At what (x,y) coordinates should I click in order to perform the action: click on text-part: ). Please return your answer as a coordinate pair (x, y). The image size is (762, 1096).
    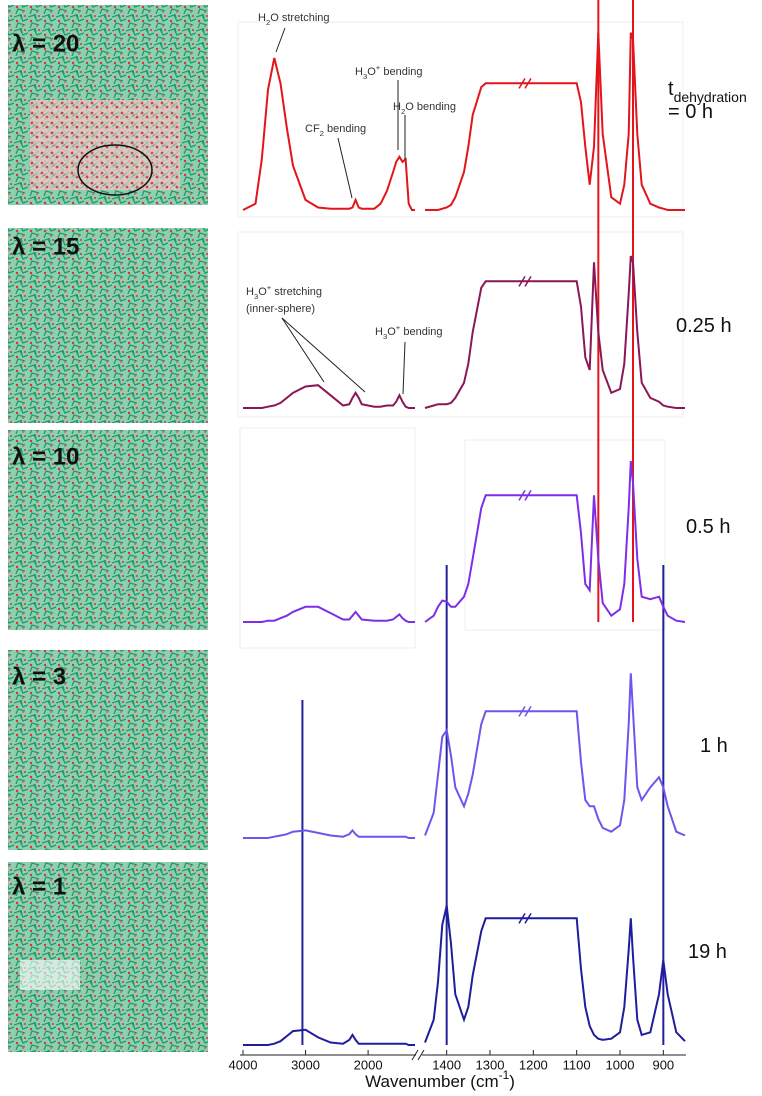
    Looking at the image, I should click on (512, 1081).